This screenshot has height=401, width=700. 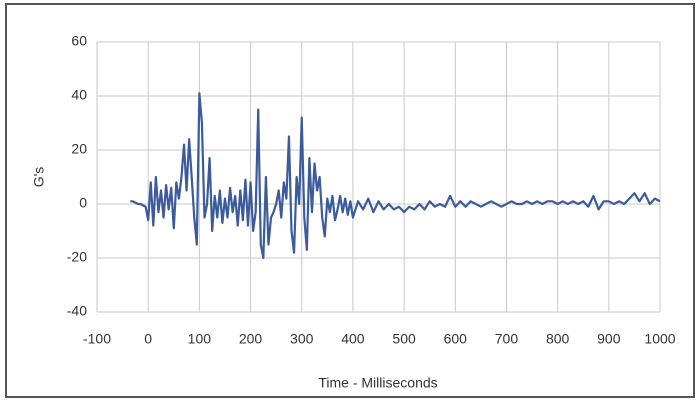 I want to click on y-axis-label: G's, so click(x=39, y=177).